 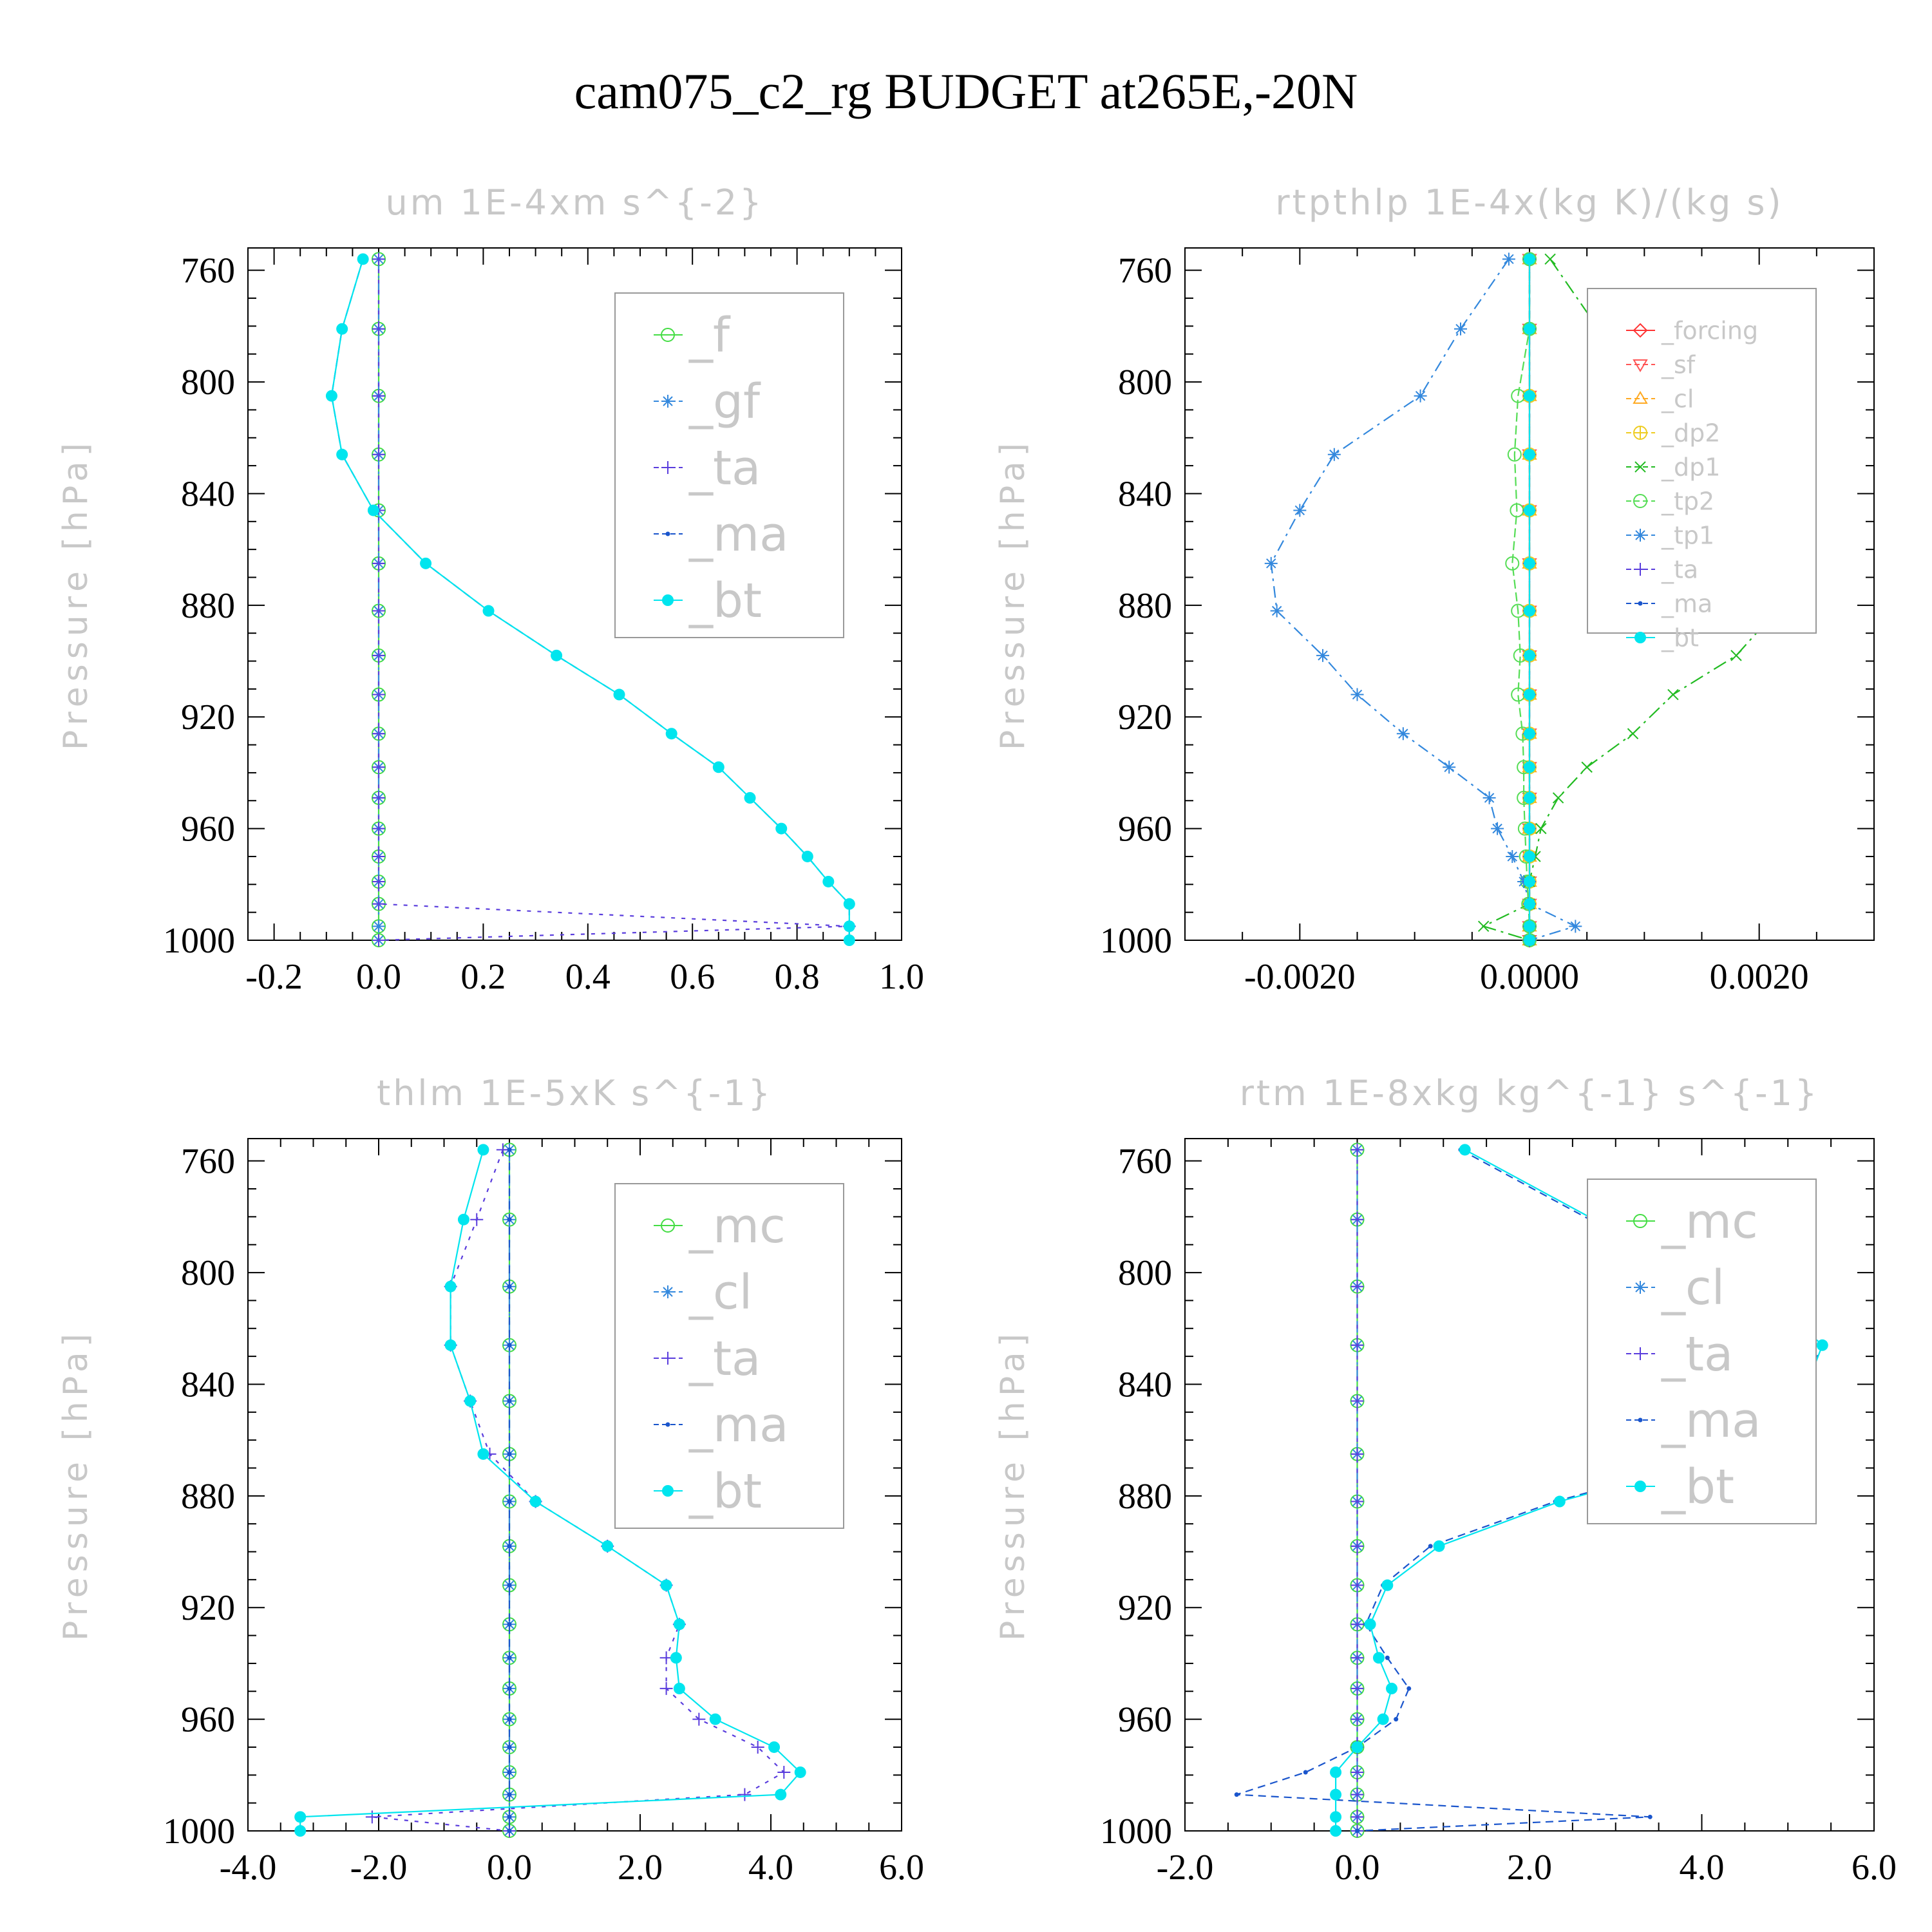 I want to click on x-tick-label: 2.0, so click(x=1529, y=1868).